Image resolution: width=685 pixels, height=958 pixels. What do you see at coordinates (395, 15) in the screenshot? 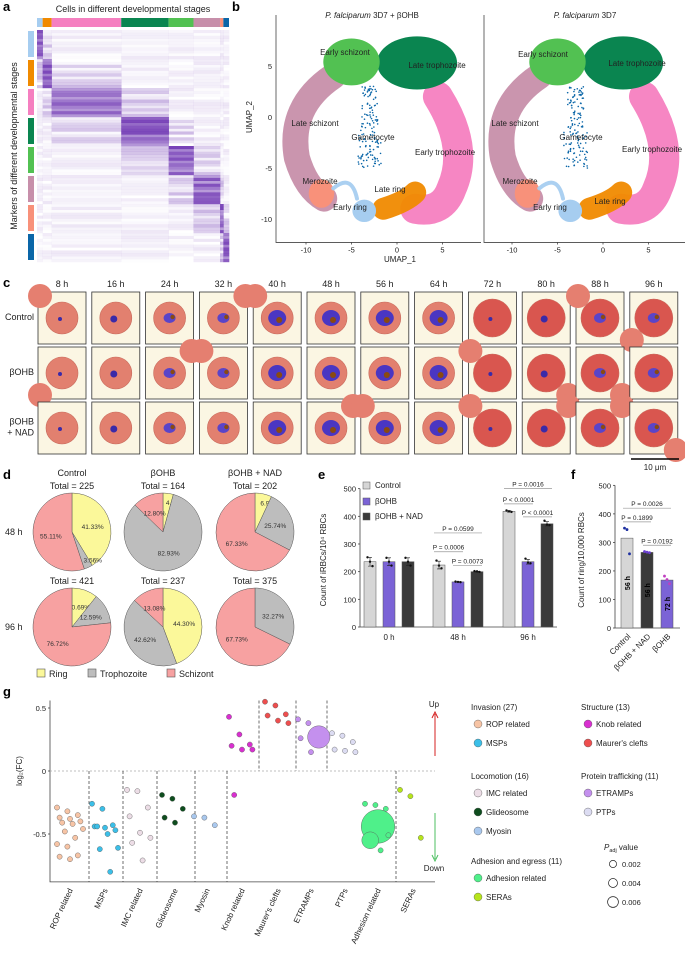
I see `umap-title-strain: 3D7 + βOHB` at bounding box center [395, 15].